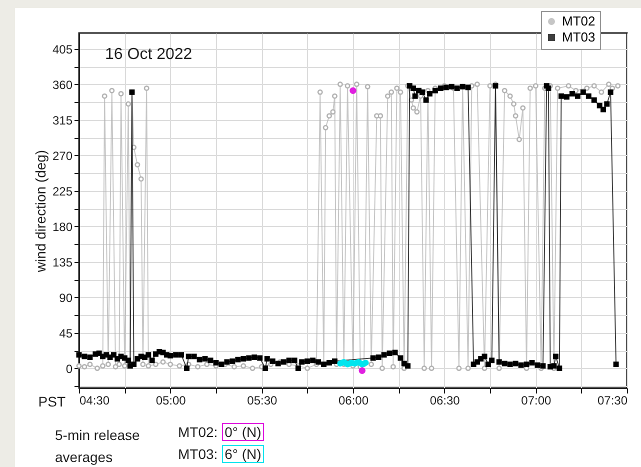  What do you see at coordinates (579, 37) in the screenshot?
I see `legend-label: MT03` at bounding box center [579, 37].